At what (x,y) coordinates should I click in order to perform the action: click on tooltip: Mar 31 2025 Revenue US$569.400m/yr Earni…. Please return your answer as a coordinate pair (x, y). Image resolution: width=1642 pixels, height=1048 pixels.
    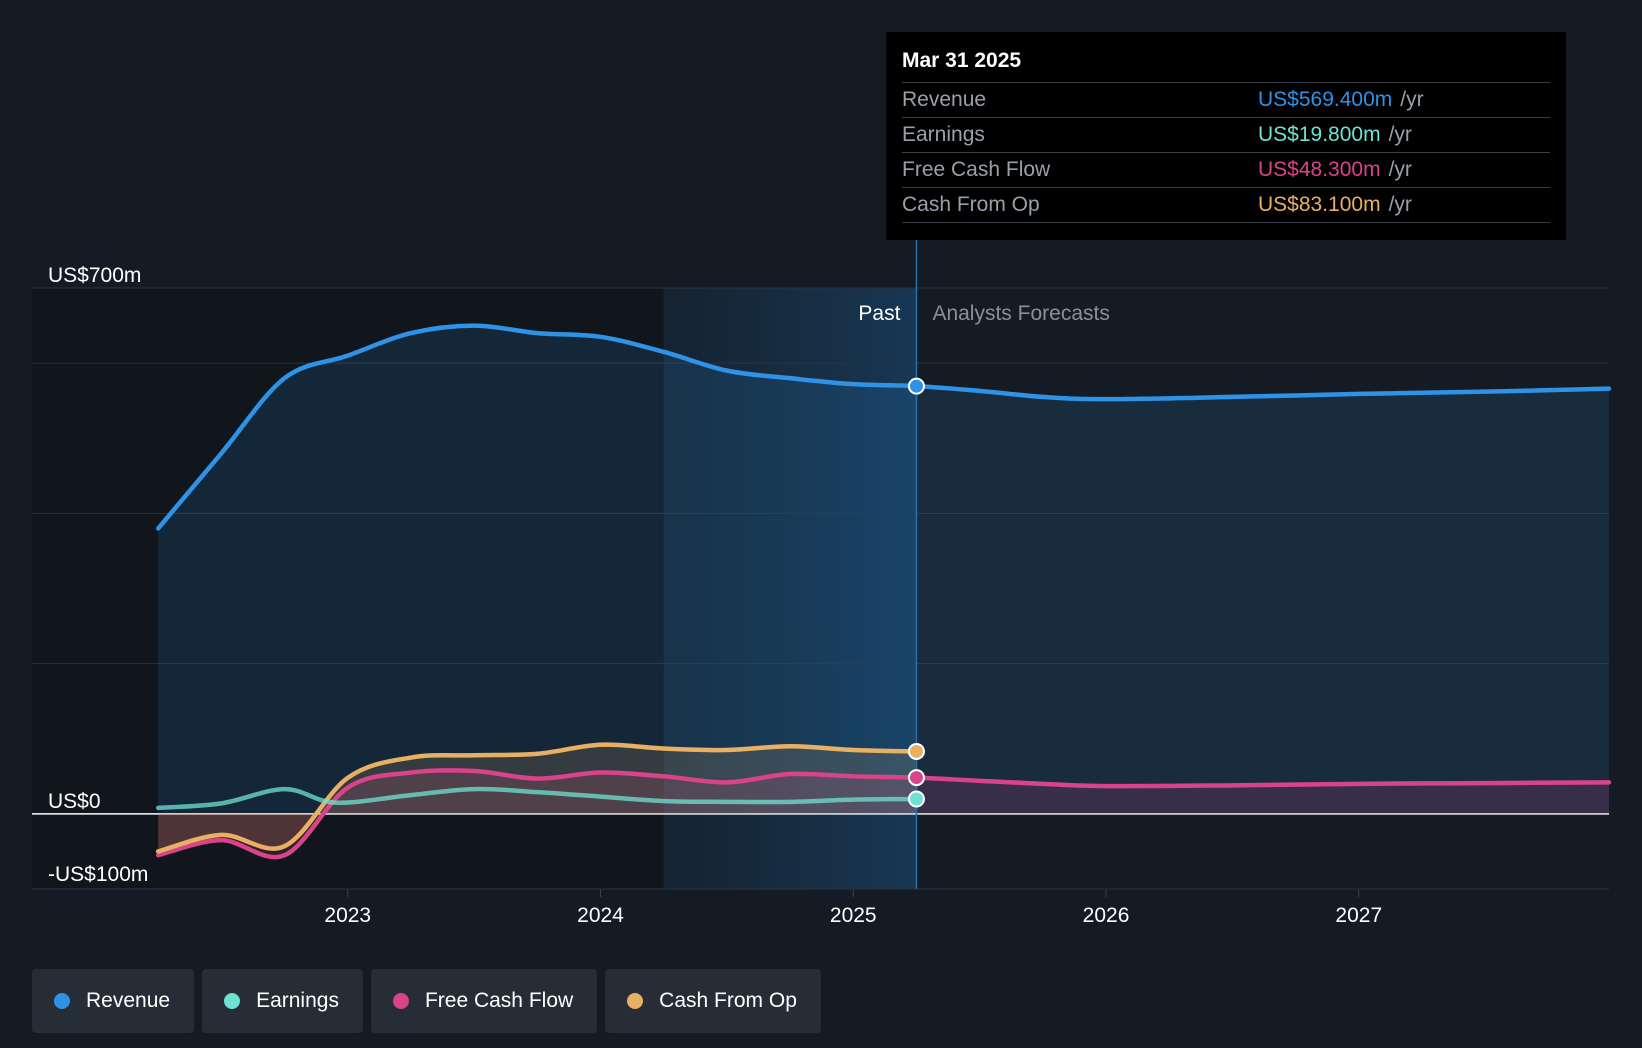
    Looking at the image, I should click on (1226, 136).